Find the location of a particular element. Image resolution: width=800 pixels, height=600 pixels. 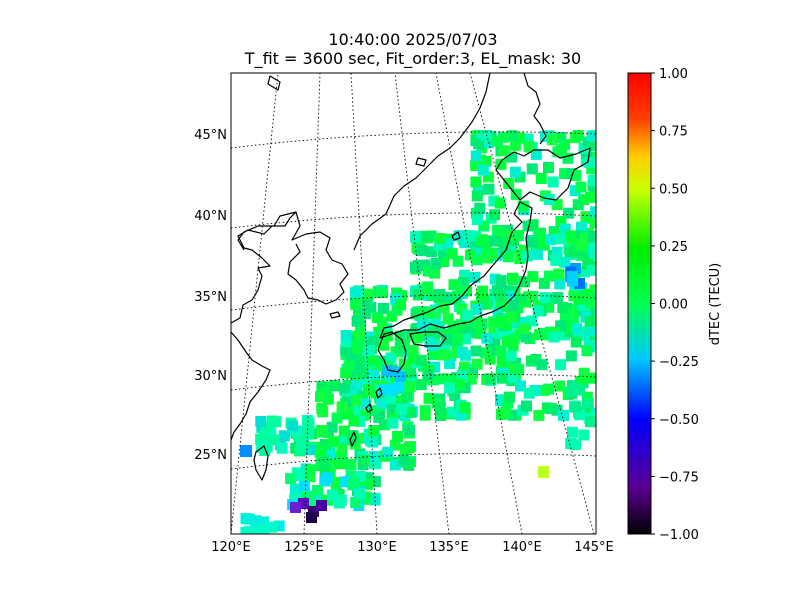

lat-tick-label: 45°N is located at coordinates (210, 135).